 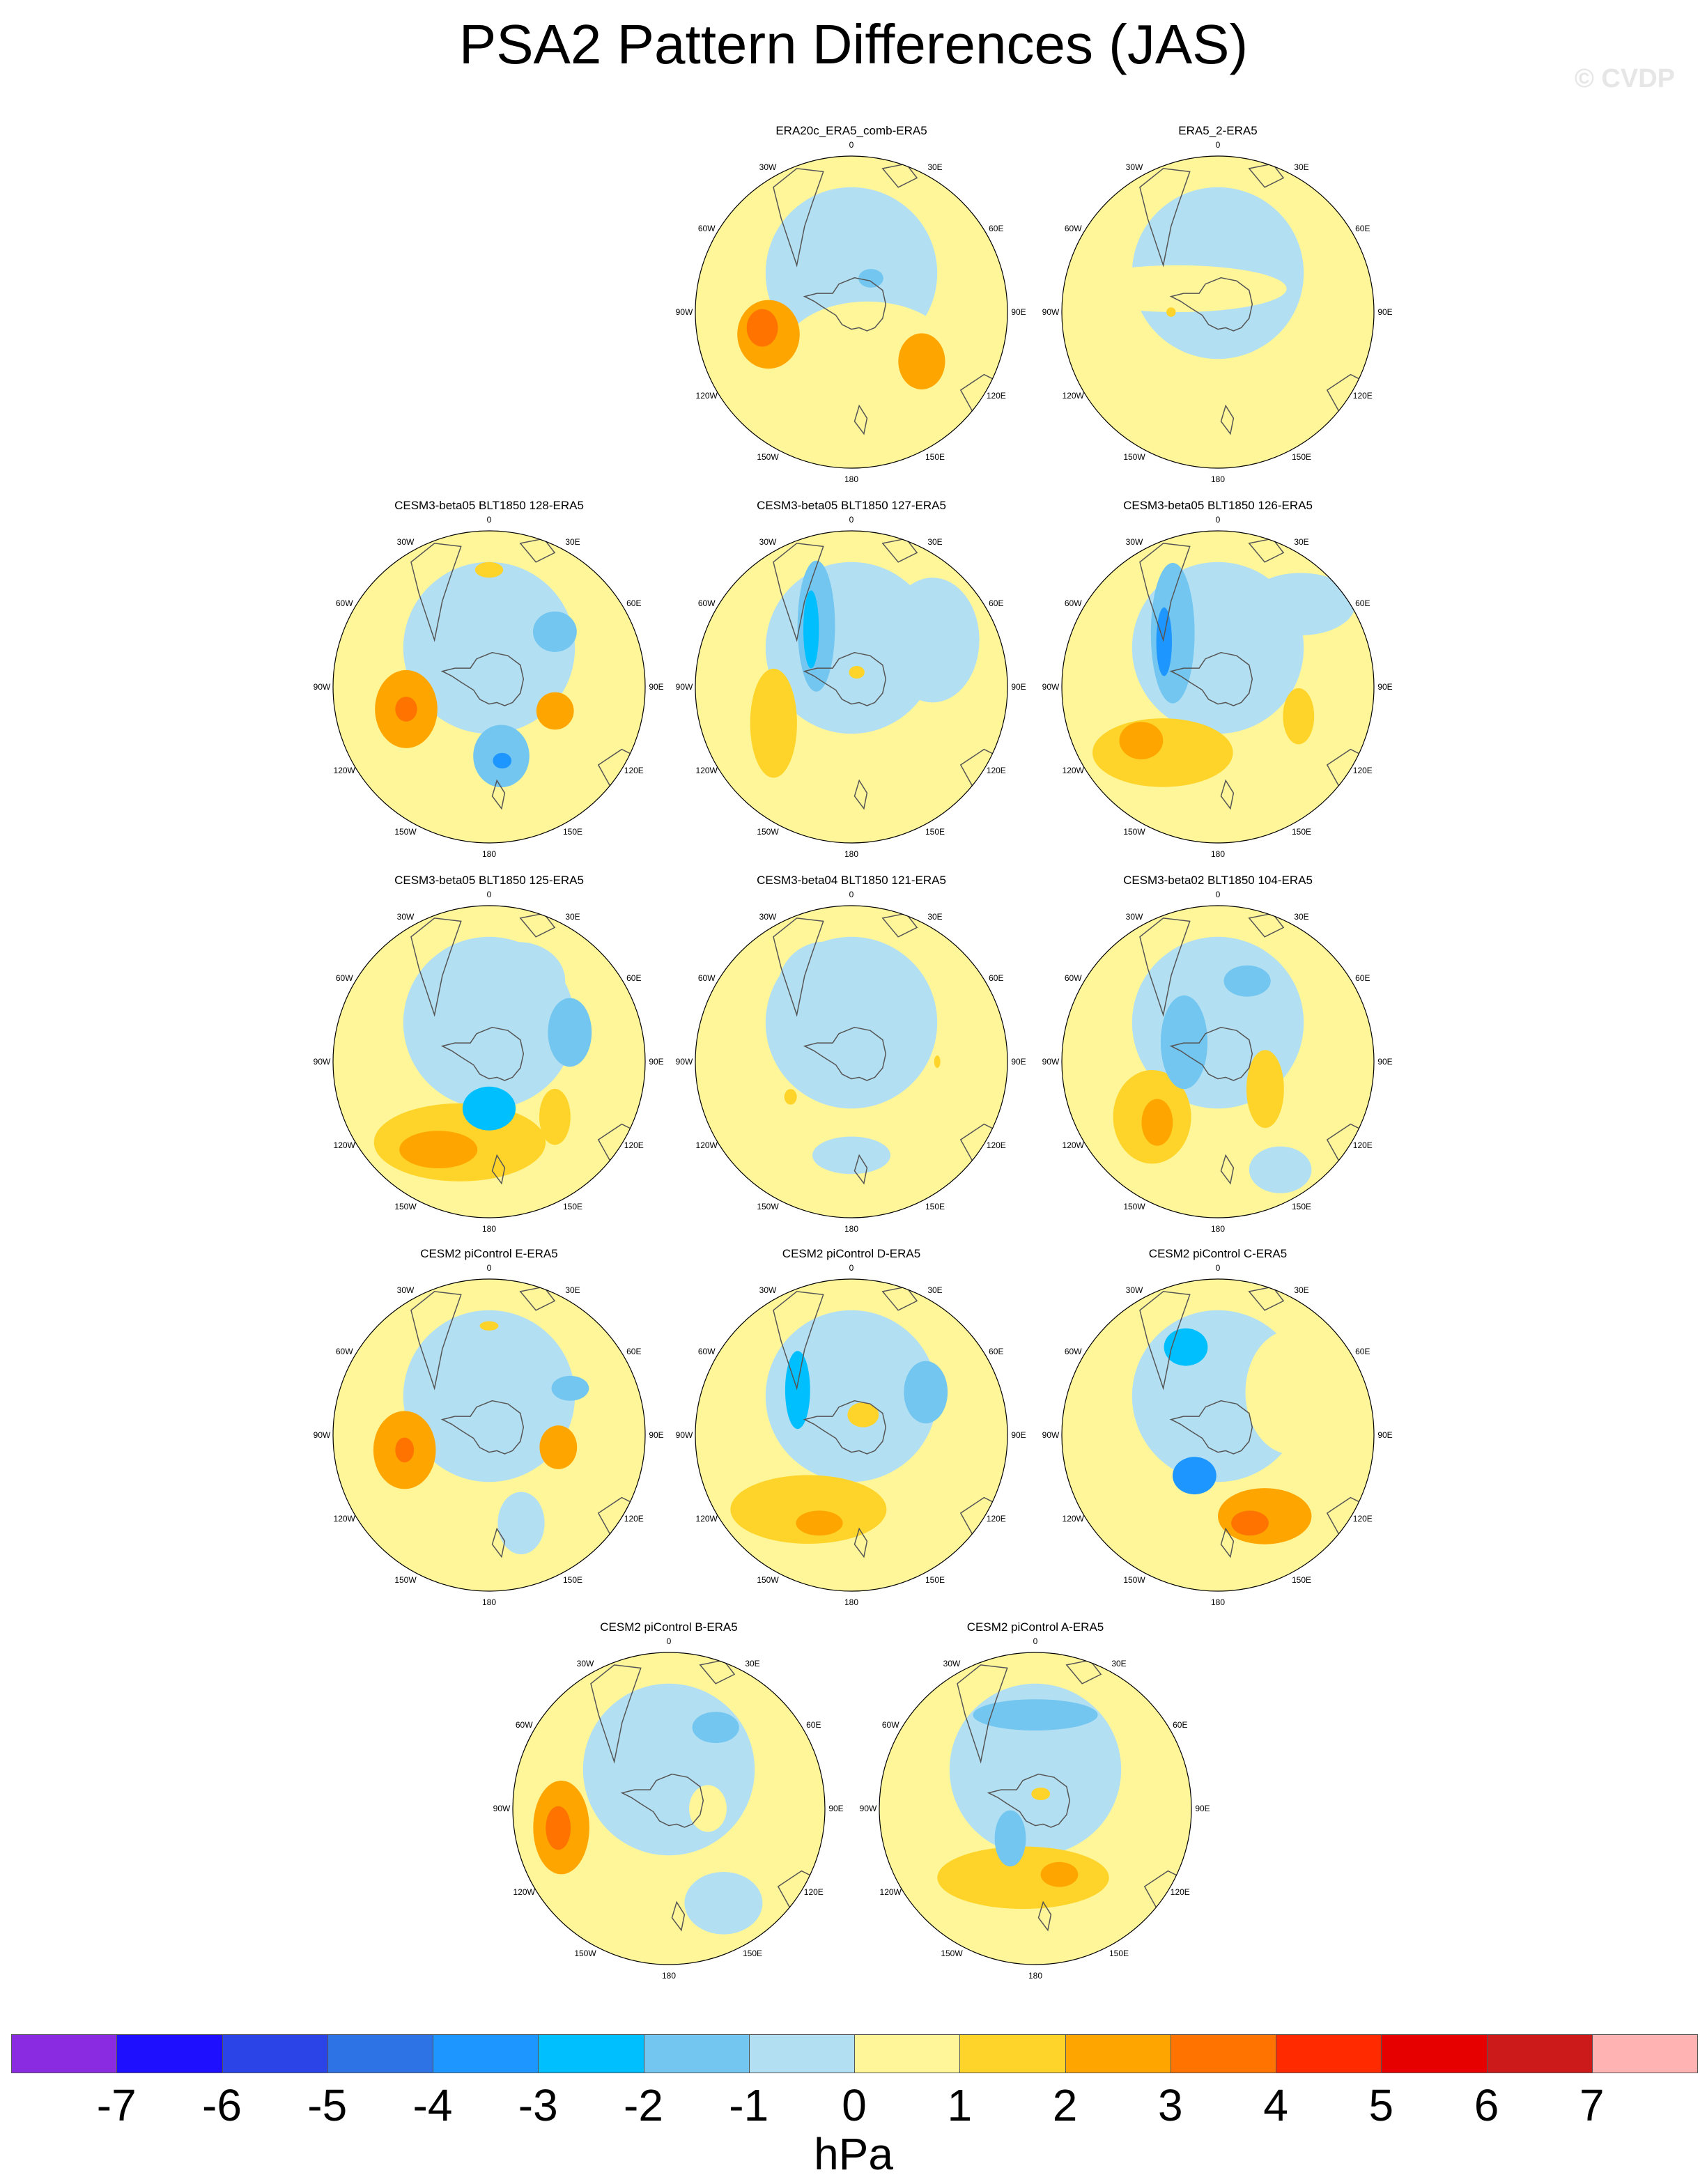 What do you see at coordinates (749, 2105) in the screenshot?
I see `colorbar-tick-label: -1` at bounding box center [749, 2105].